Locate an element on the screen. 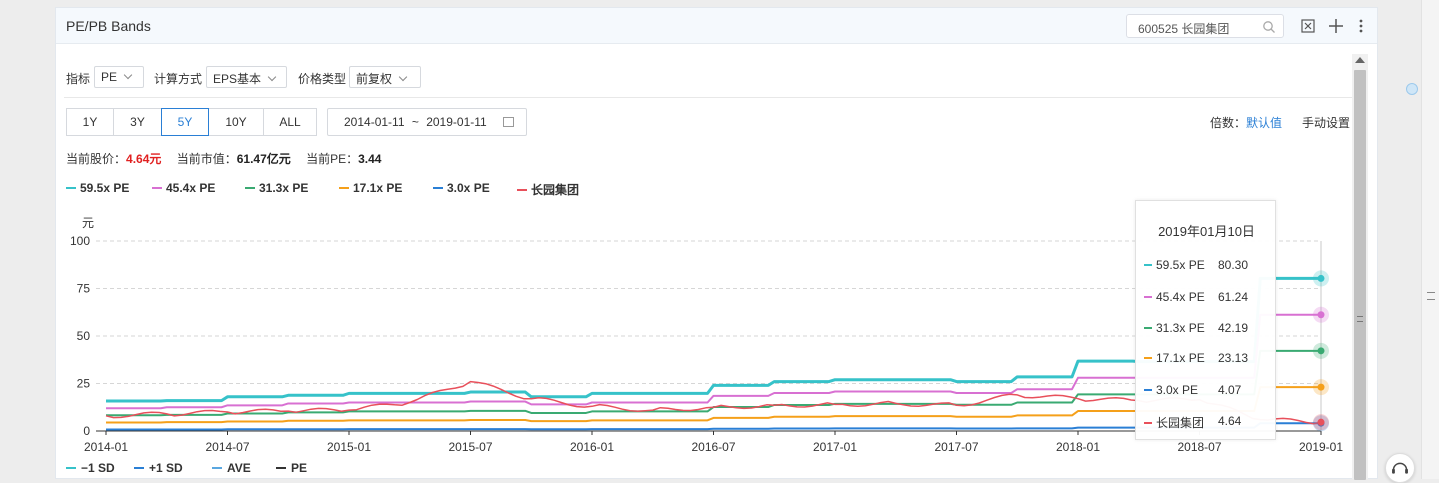 Image resolution: width=1439 pixels, height=483 pixels. tooltip-label: 17.1x PE is located at coordinates (1180, 358).